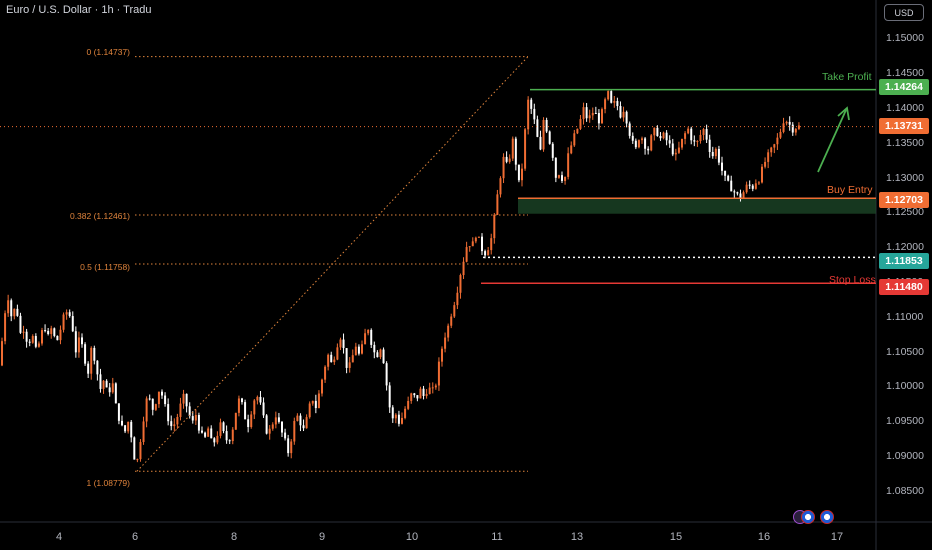 This screenshot has width=932, height=550. Describe the element at coordinates (837, 537) in the screenshot. I see `time-tick-label: 17` at that location.